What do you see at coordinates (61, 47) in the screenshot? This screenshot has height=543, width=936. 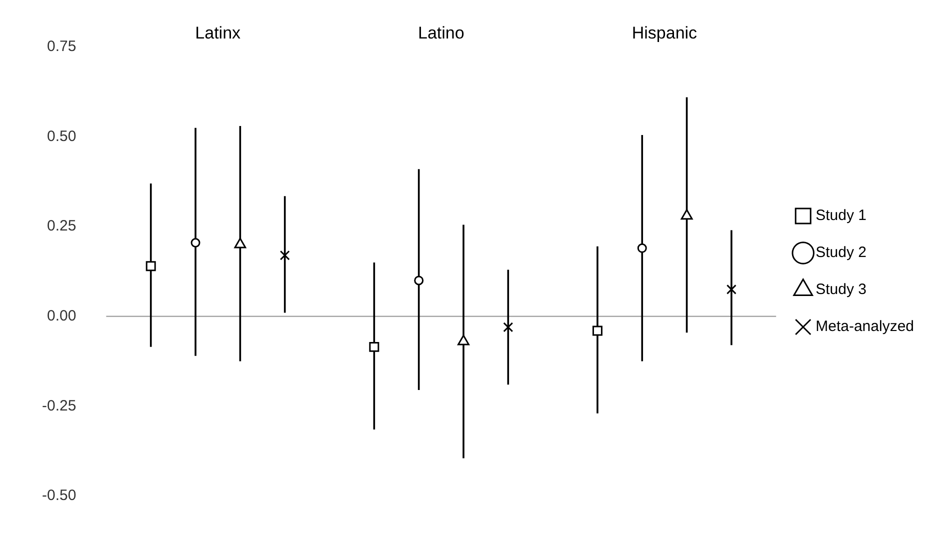 I see `y-tick-label: 0.75` at bounding box center [61, 47].